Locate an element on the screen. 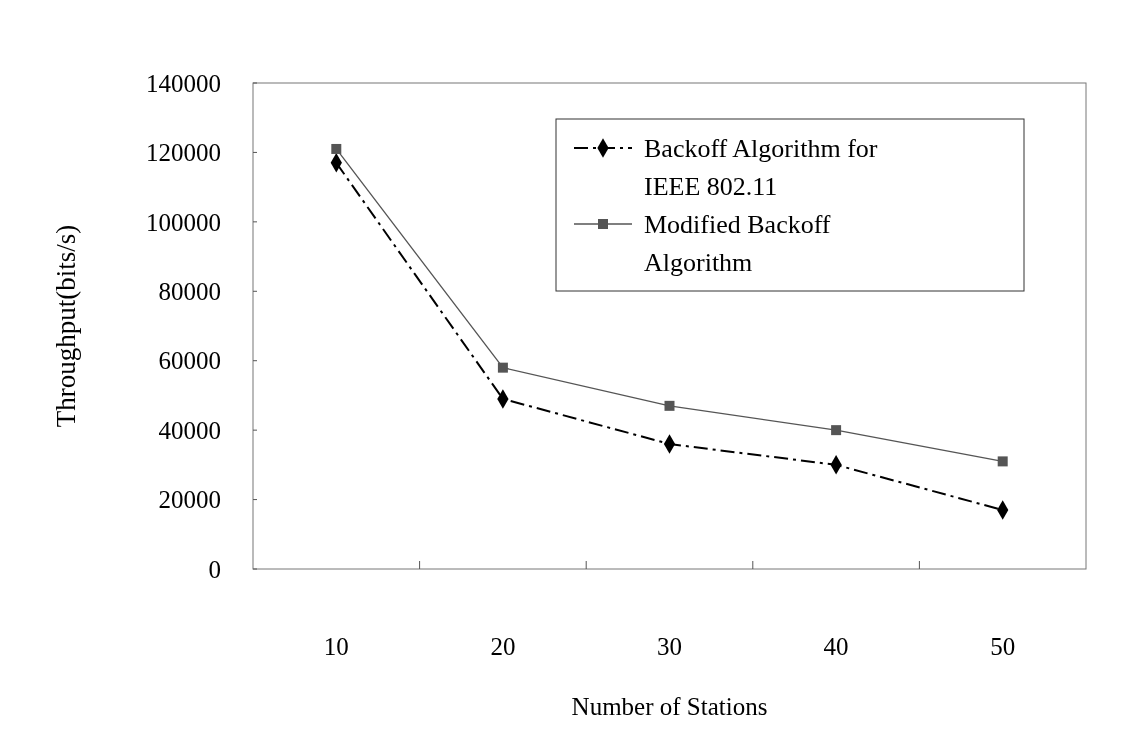 The image size is (1132, 733). y-tick-label: 60000 is located at coordinates (189, 361).